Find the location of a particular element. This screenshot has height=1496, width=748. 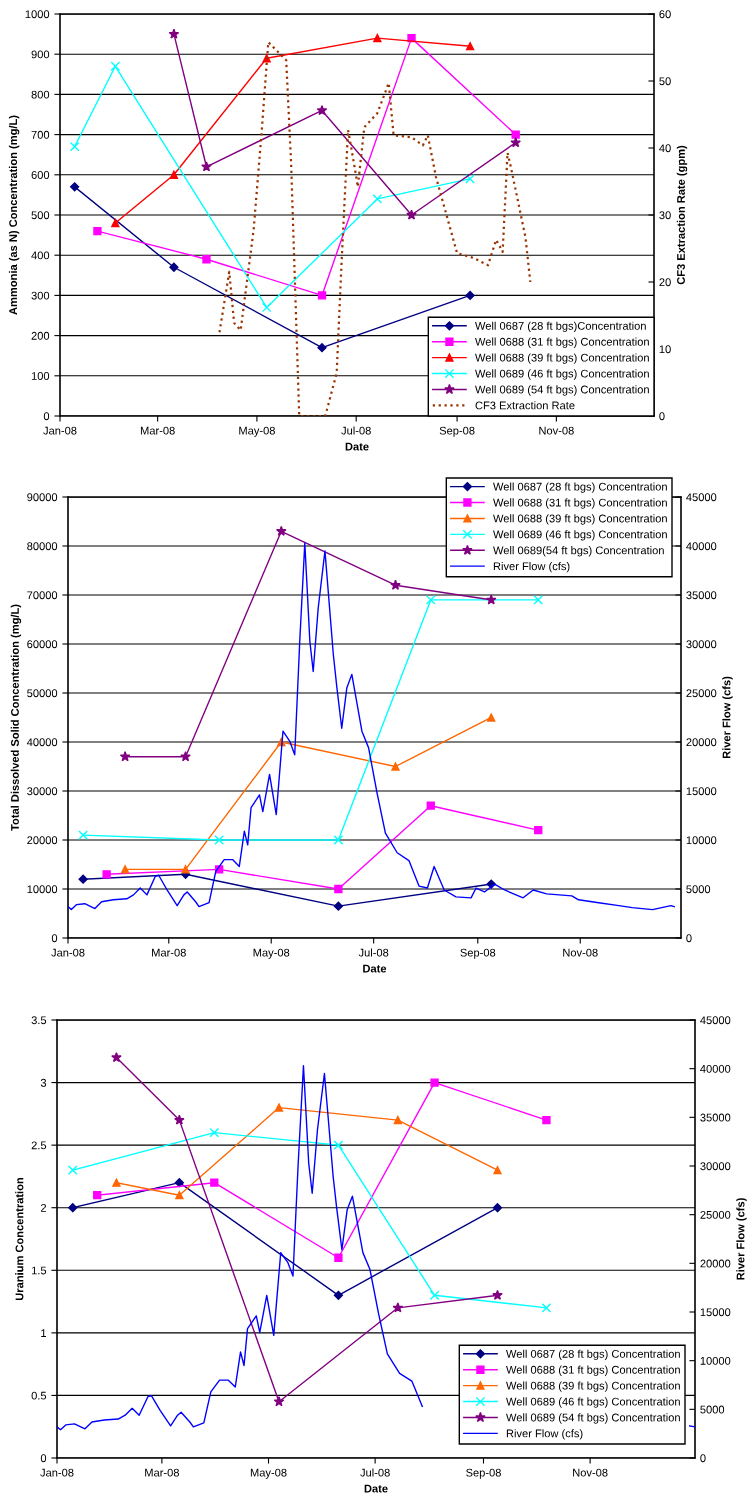

y-tick-label: 20000 is located at coordinates (42, 840).